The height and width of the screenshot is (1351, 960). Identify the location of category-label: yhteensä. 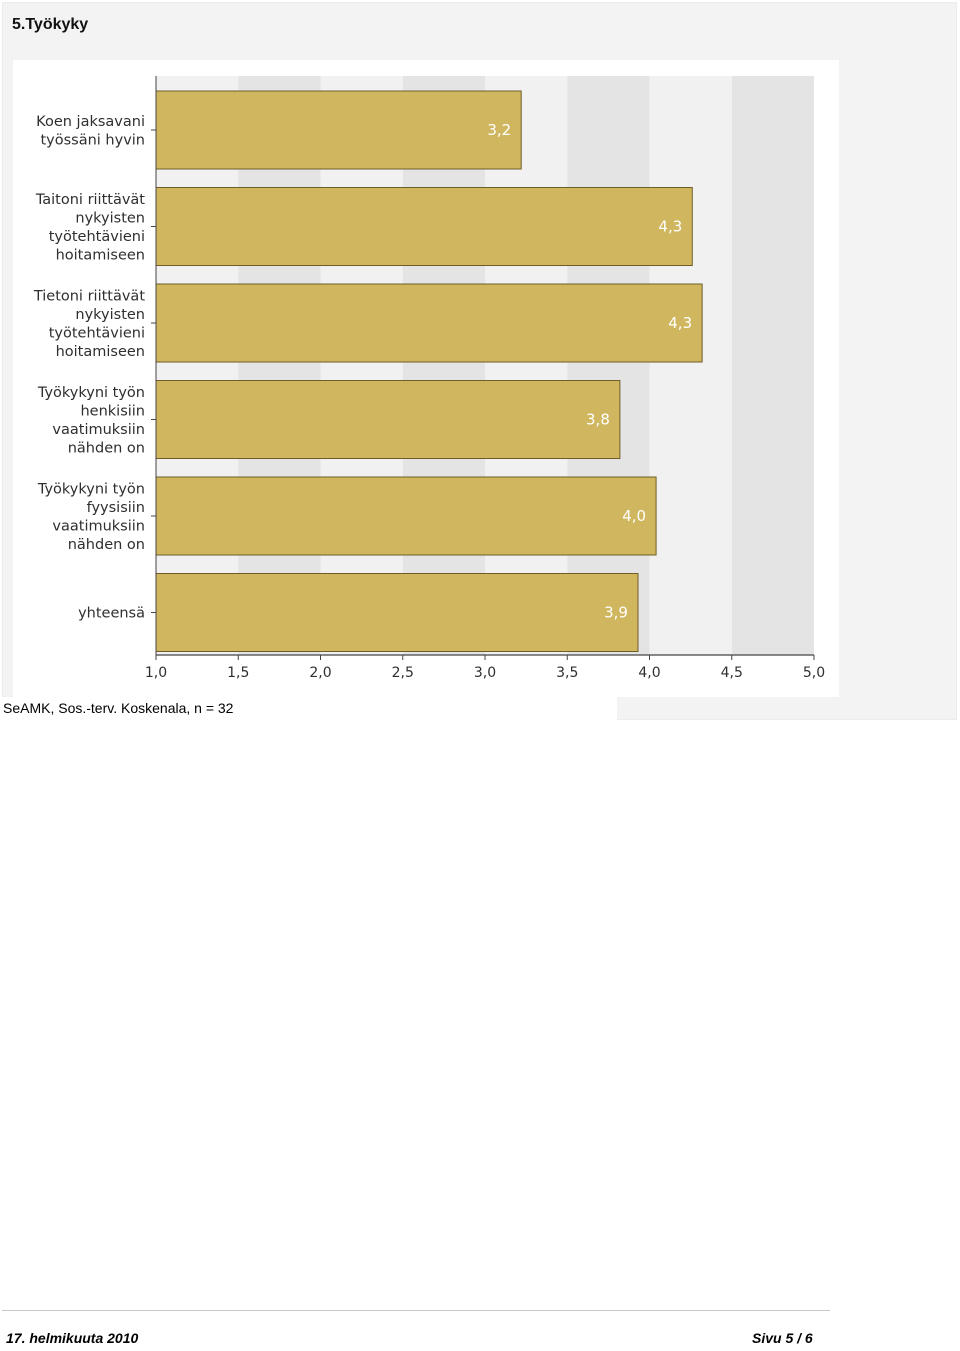
(111, 614).